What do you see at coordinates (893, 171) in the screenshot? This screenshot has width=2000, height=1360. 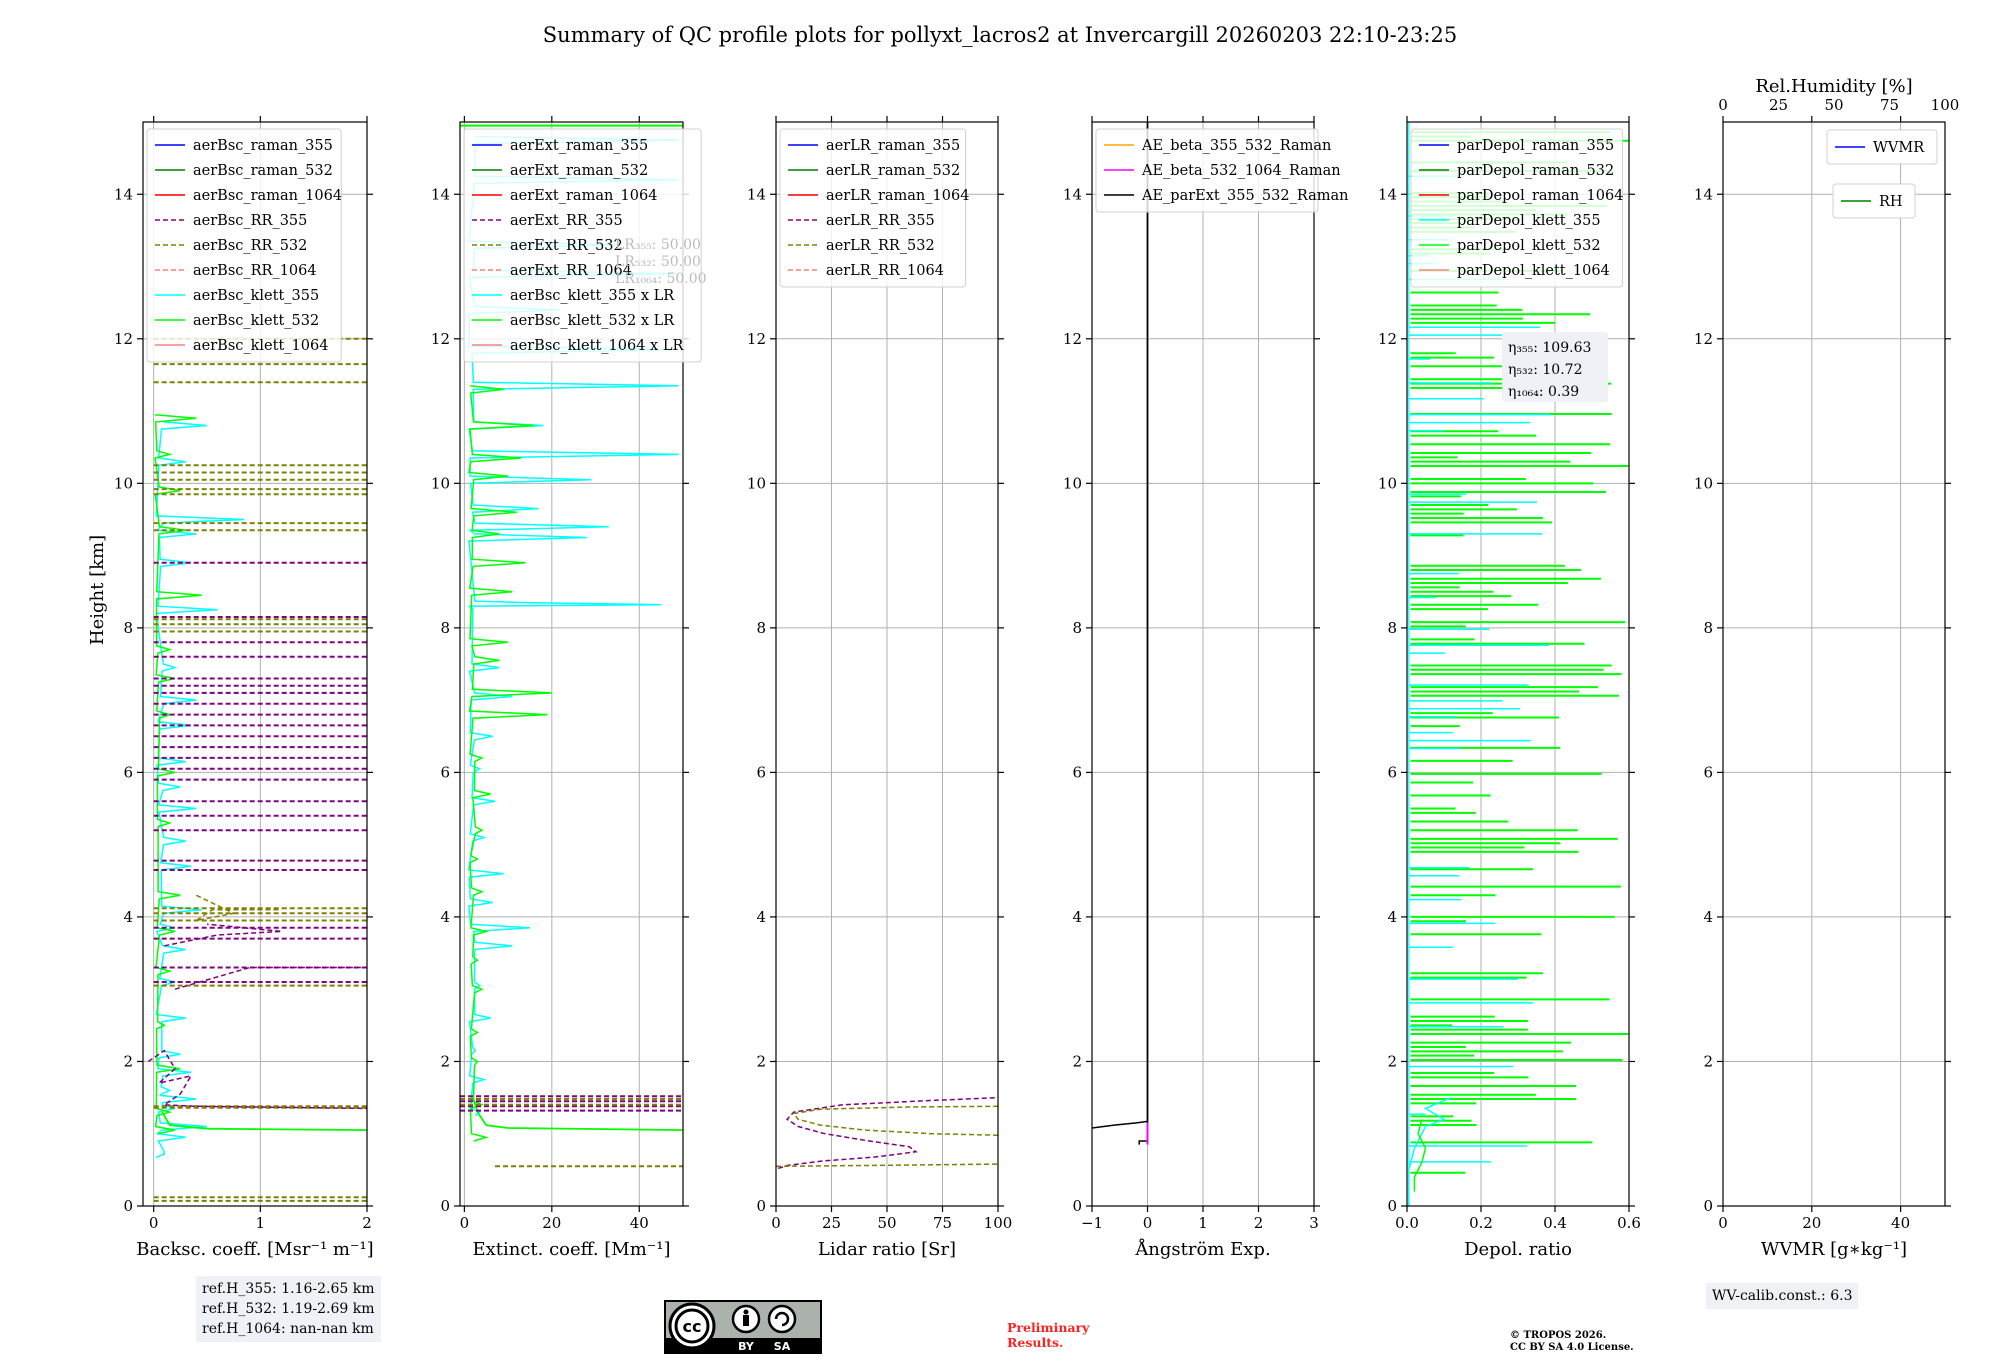 I see `legend-label: aerLR_raman_532` at bounding box center [893, 171].